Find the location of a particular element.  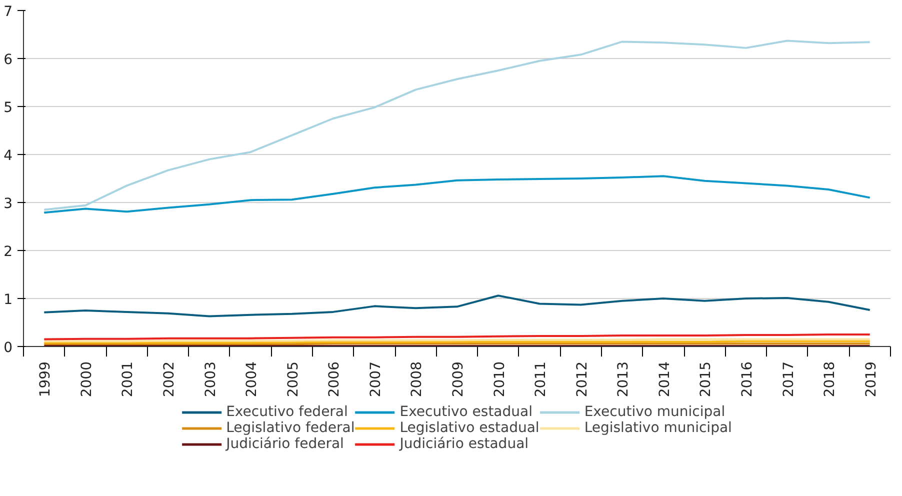

legend-label: Judiciário federal is located at coordinates (285, 444).